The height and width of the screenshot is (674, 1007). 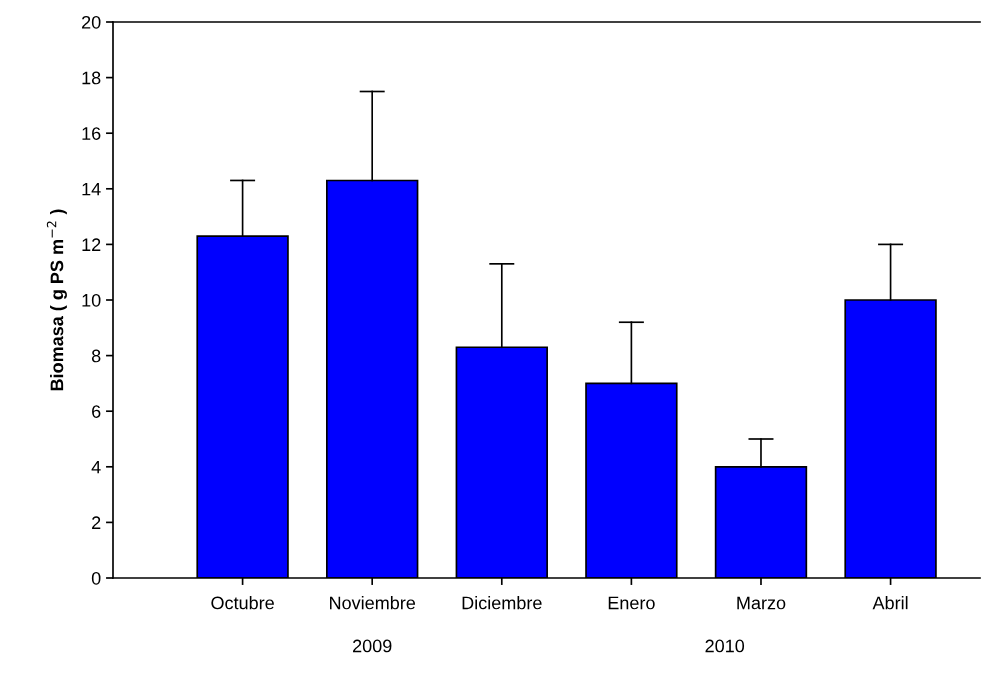 What do you see at coordinates (242, 603) in the screenshot?
I see `x-tick-label: Octubre` at bounding box center [242, 603].